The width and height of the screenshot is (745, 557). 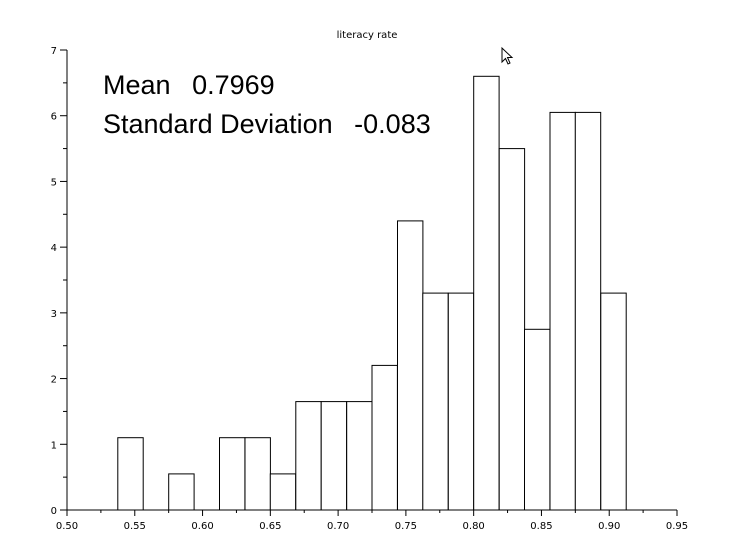 What do you see at coordinates (54, 380) in the screenshot?
I see `y-tick-label-2: 2` at bounding box center [54, 380].